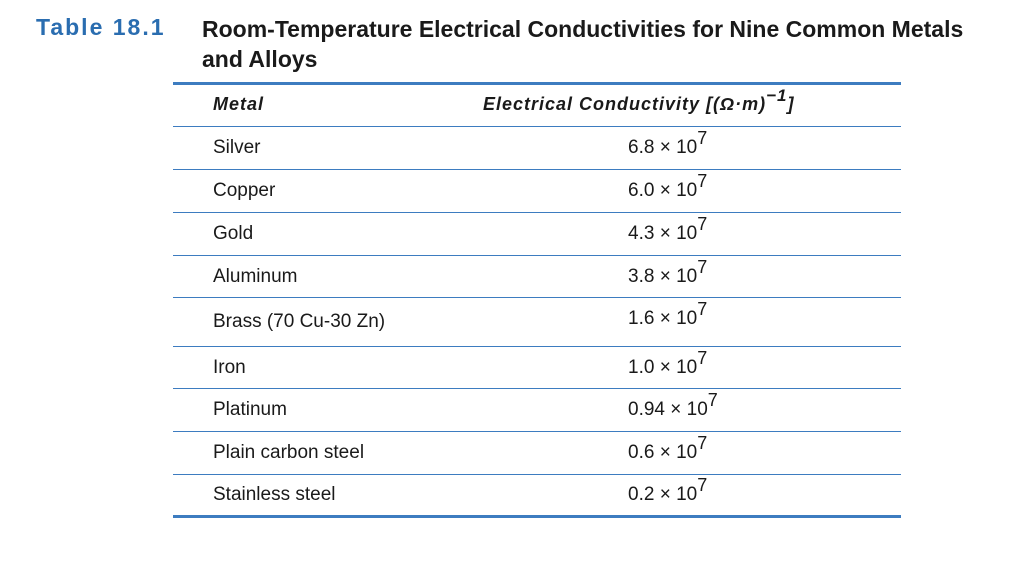 This screenshot has height=561, width=1024. Describe the element at coordinates (663, 190) in the screenshot. I see `cell-mantissa: 6.0 × 10` at that location.